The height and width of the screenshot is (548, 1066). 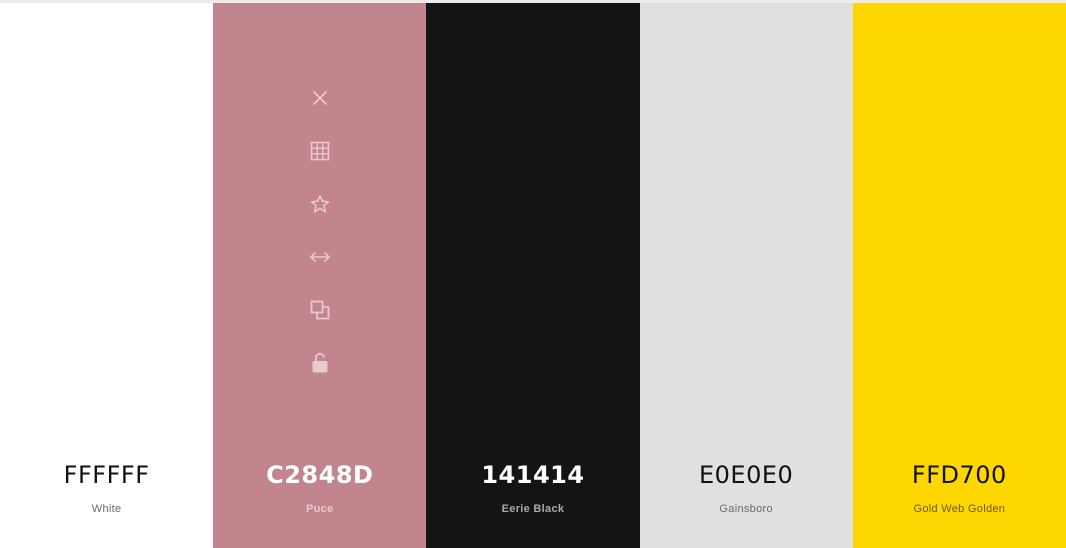 I want to click on color-name: Puce, so click(x=320, y=509).